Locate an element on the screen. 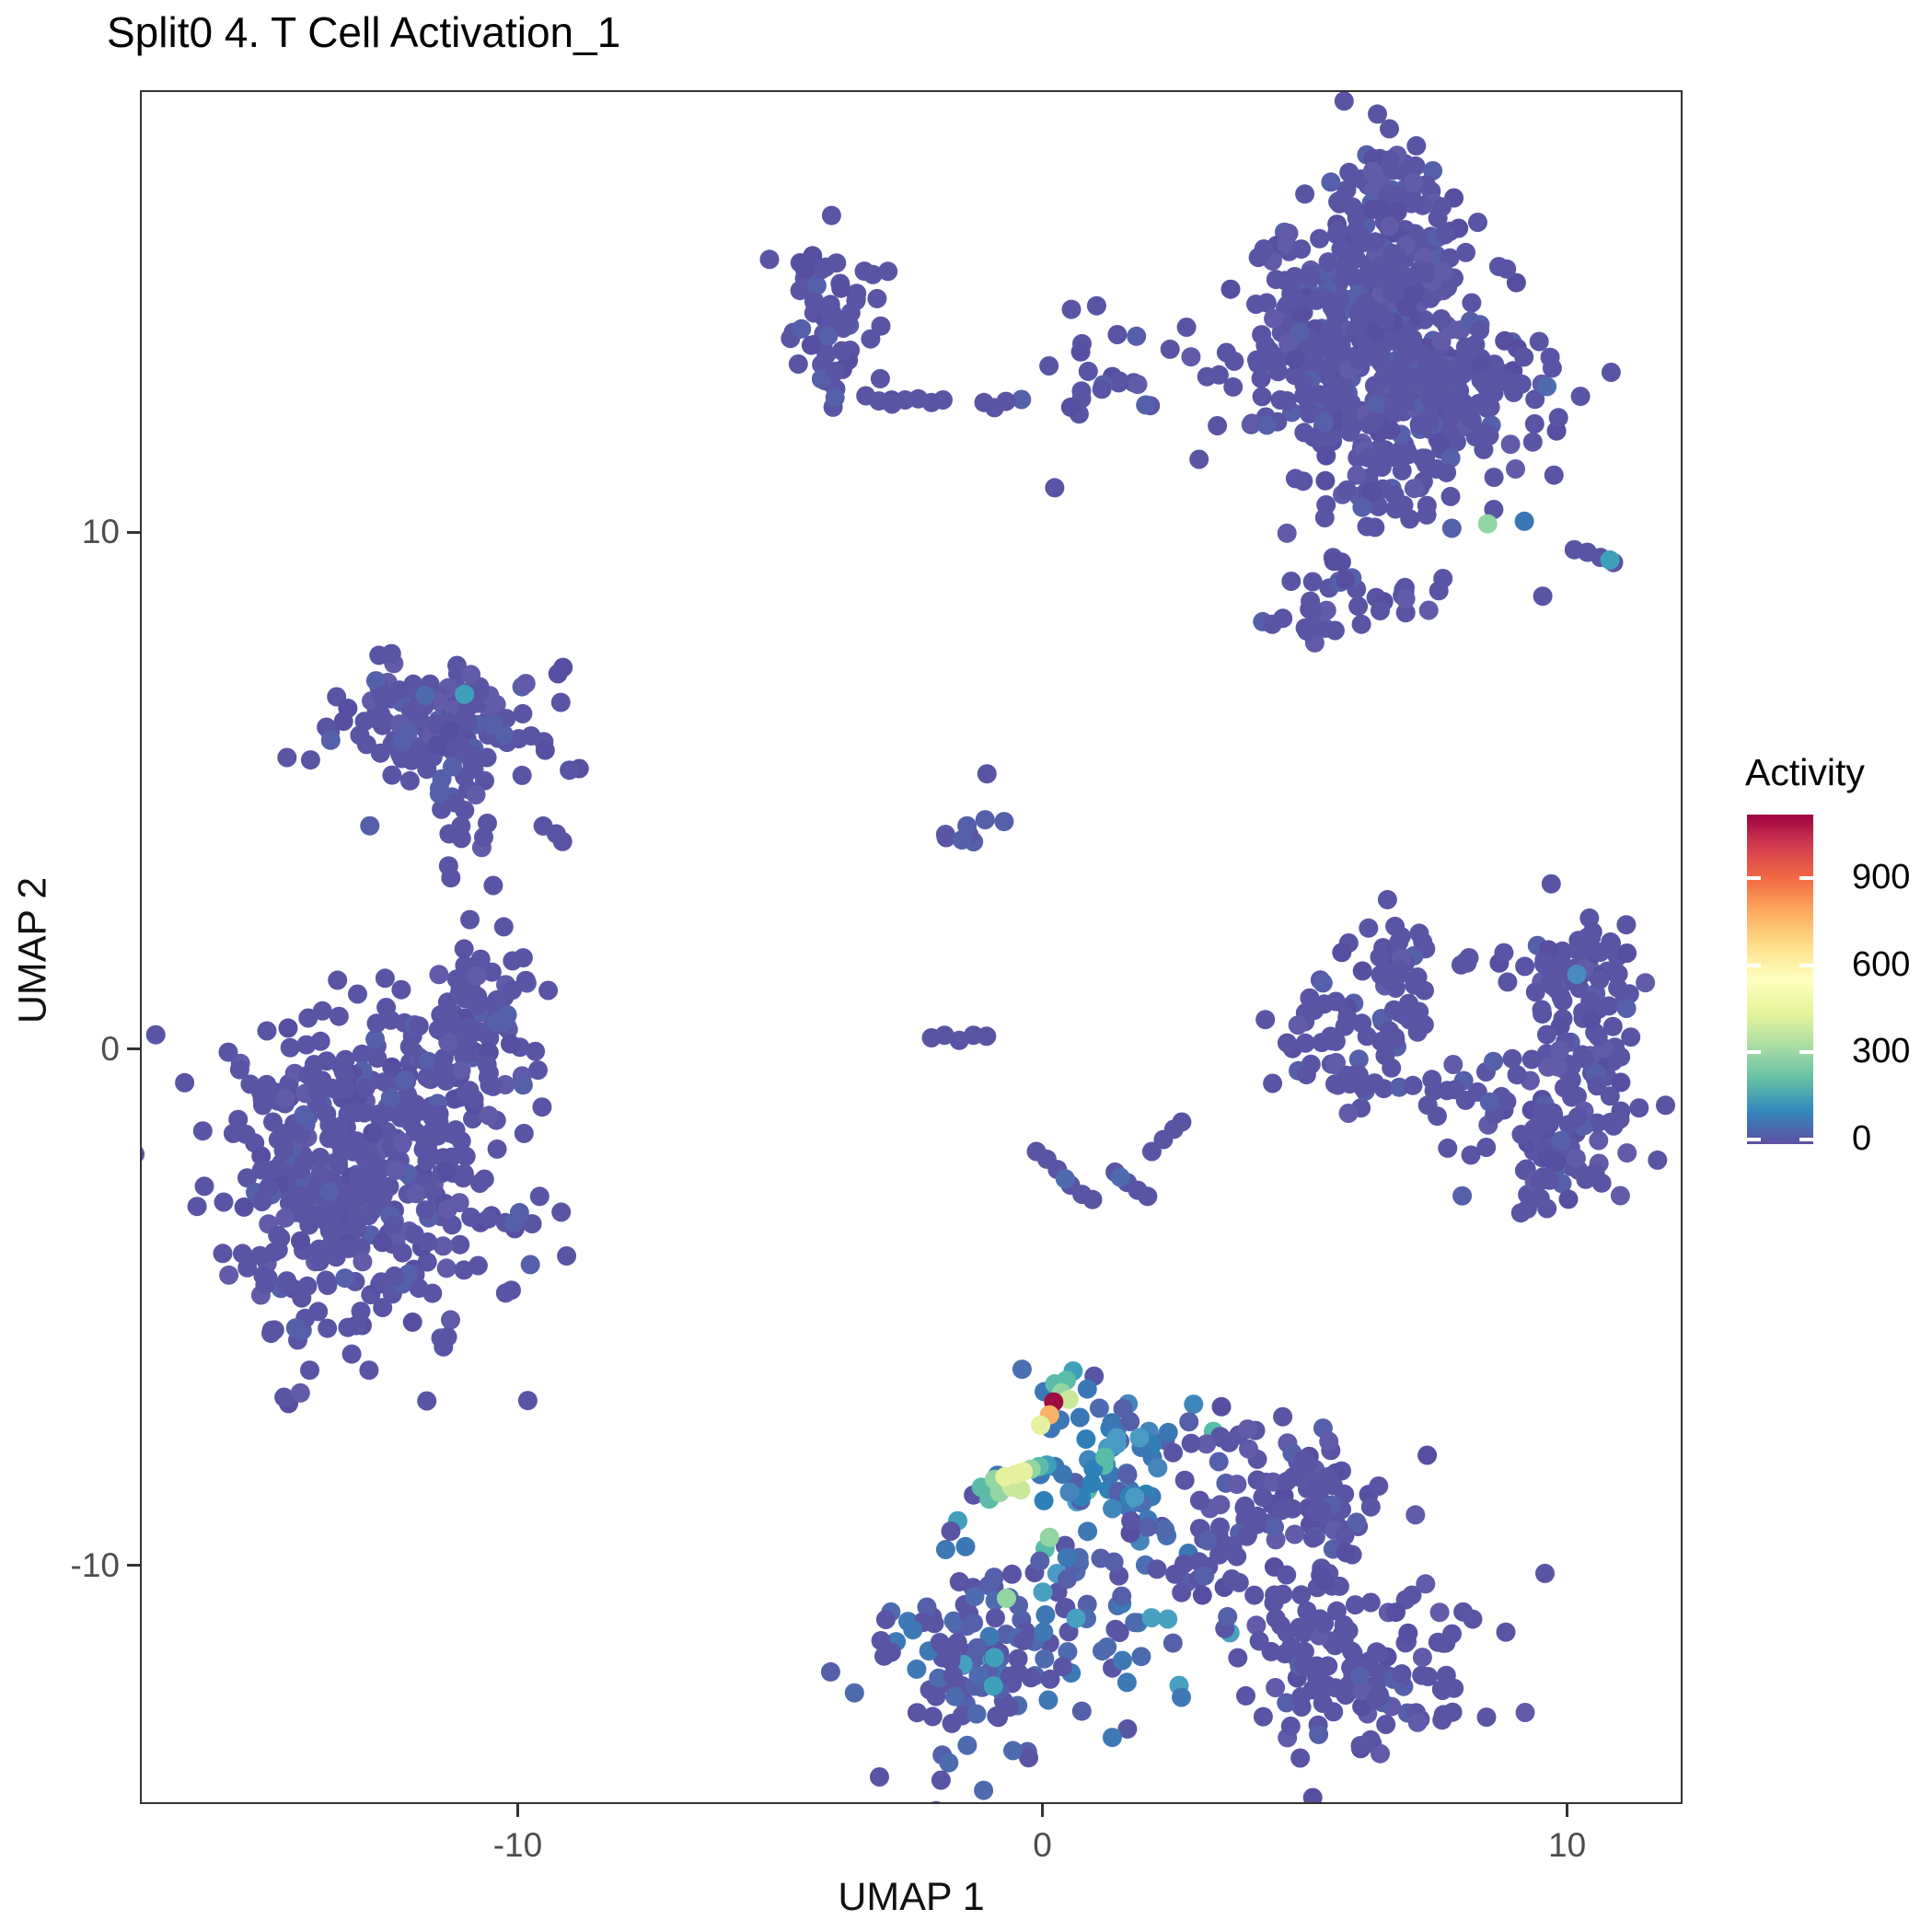  x-tick-mark is located at coordinates (1567, 1811).